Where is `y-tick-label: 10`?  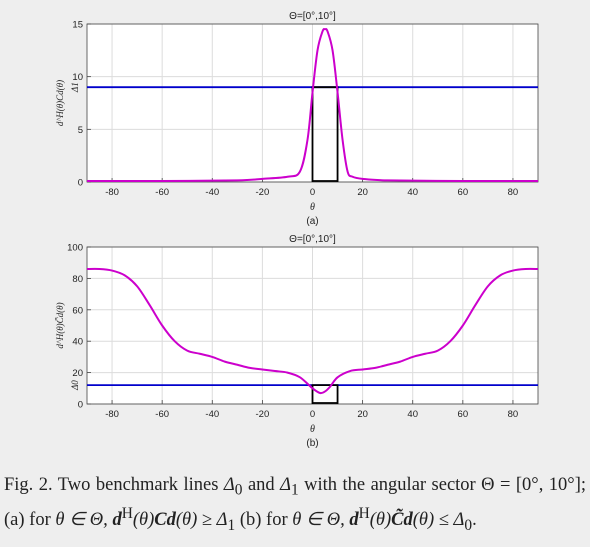 y-tick-label: 10 is located at coordinates (77, 77).